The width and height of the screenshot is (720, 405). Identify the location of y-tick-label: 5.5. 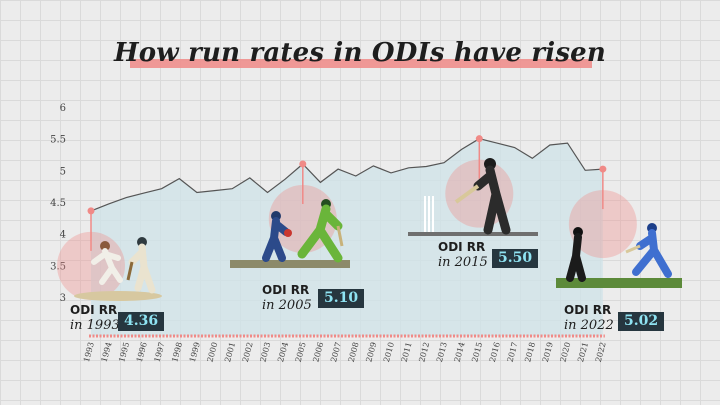
(58, 140).